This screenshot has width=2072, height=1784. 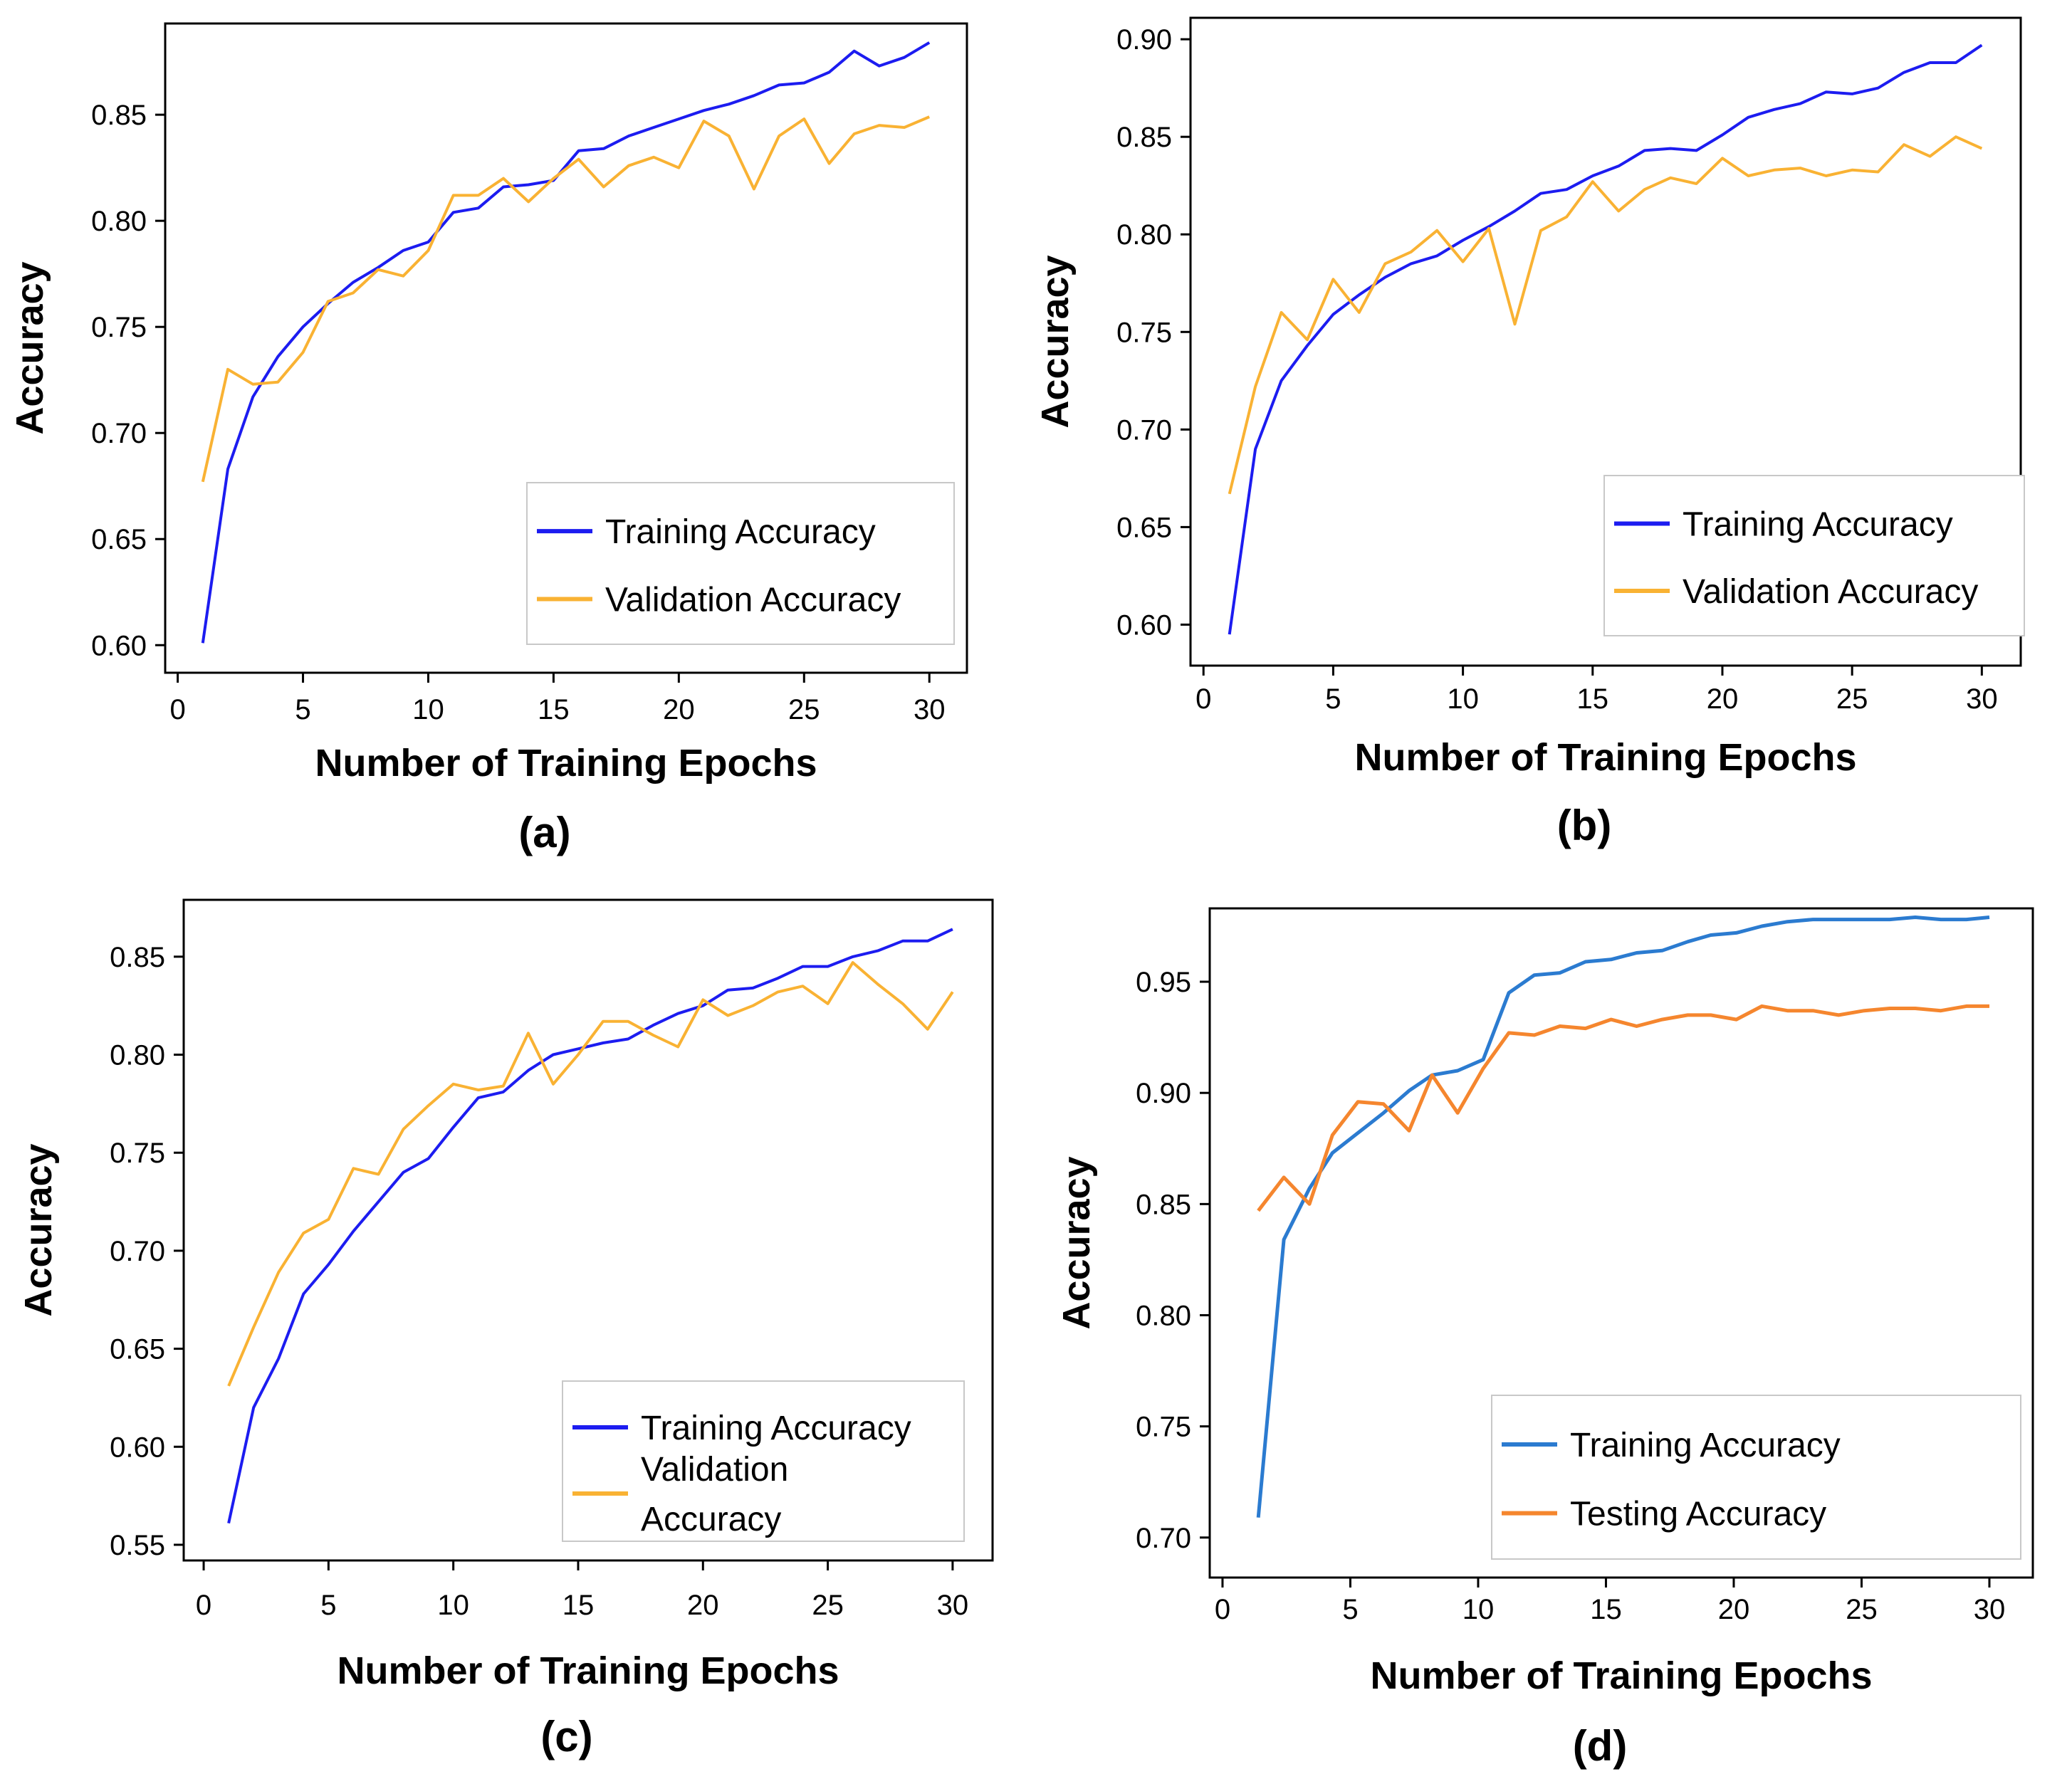 What do you see at coordinates (1623, 1108) in the screenshot?
I see `series-line-testing-accuracy` at bounding box center [1623, 1108].